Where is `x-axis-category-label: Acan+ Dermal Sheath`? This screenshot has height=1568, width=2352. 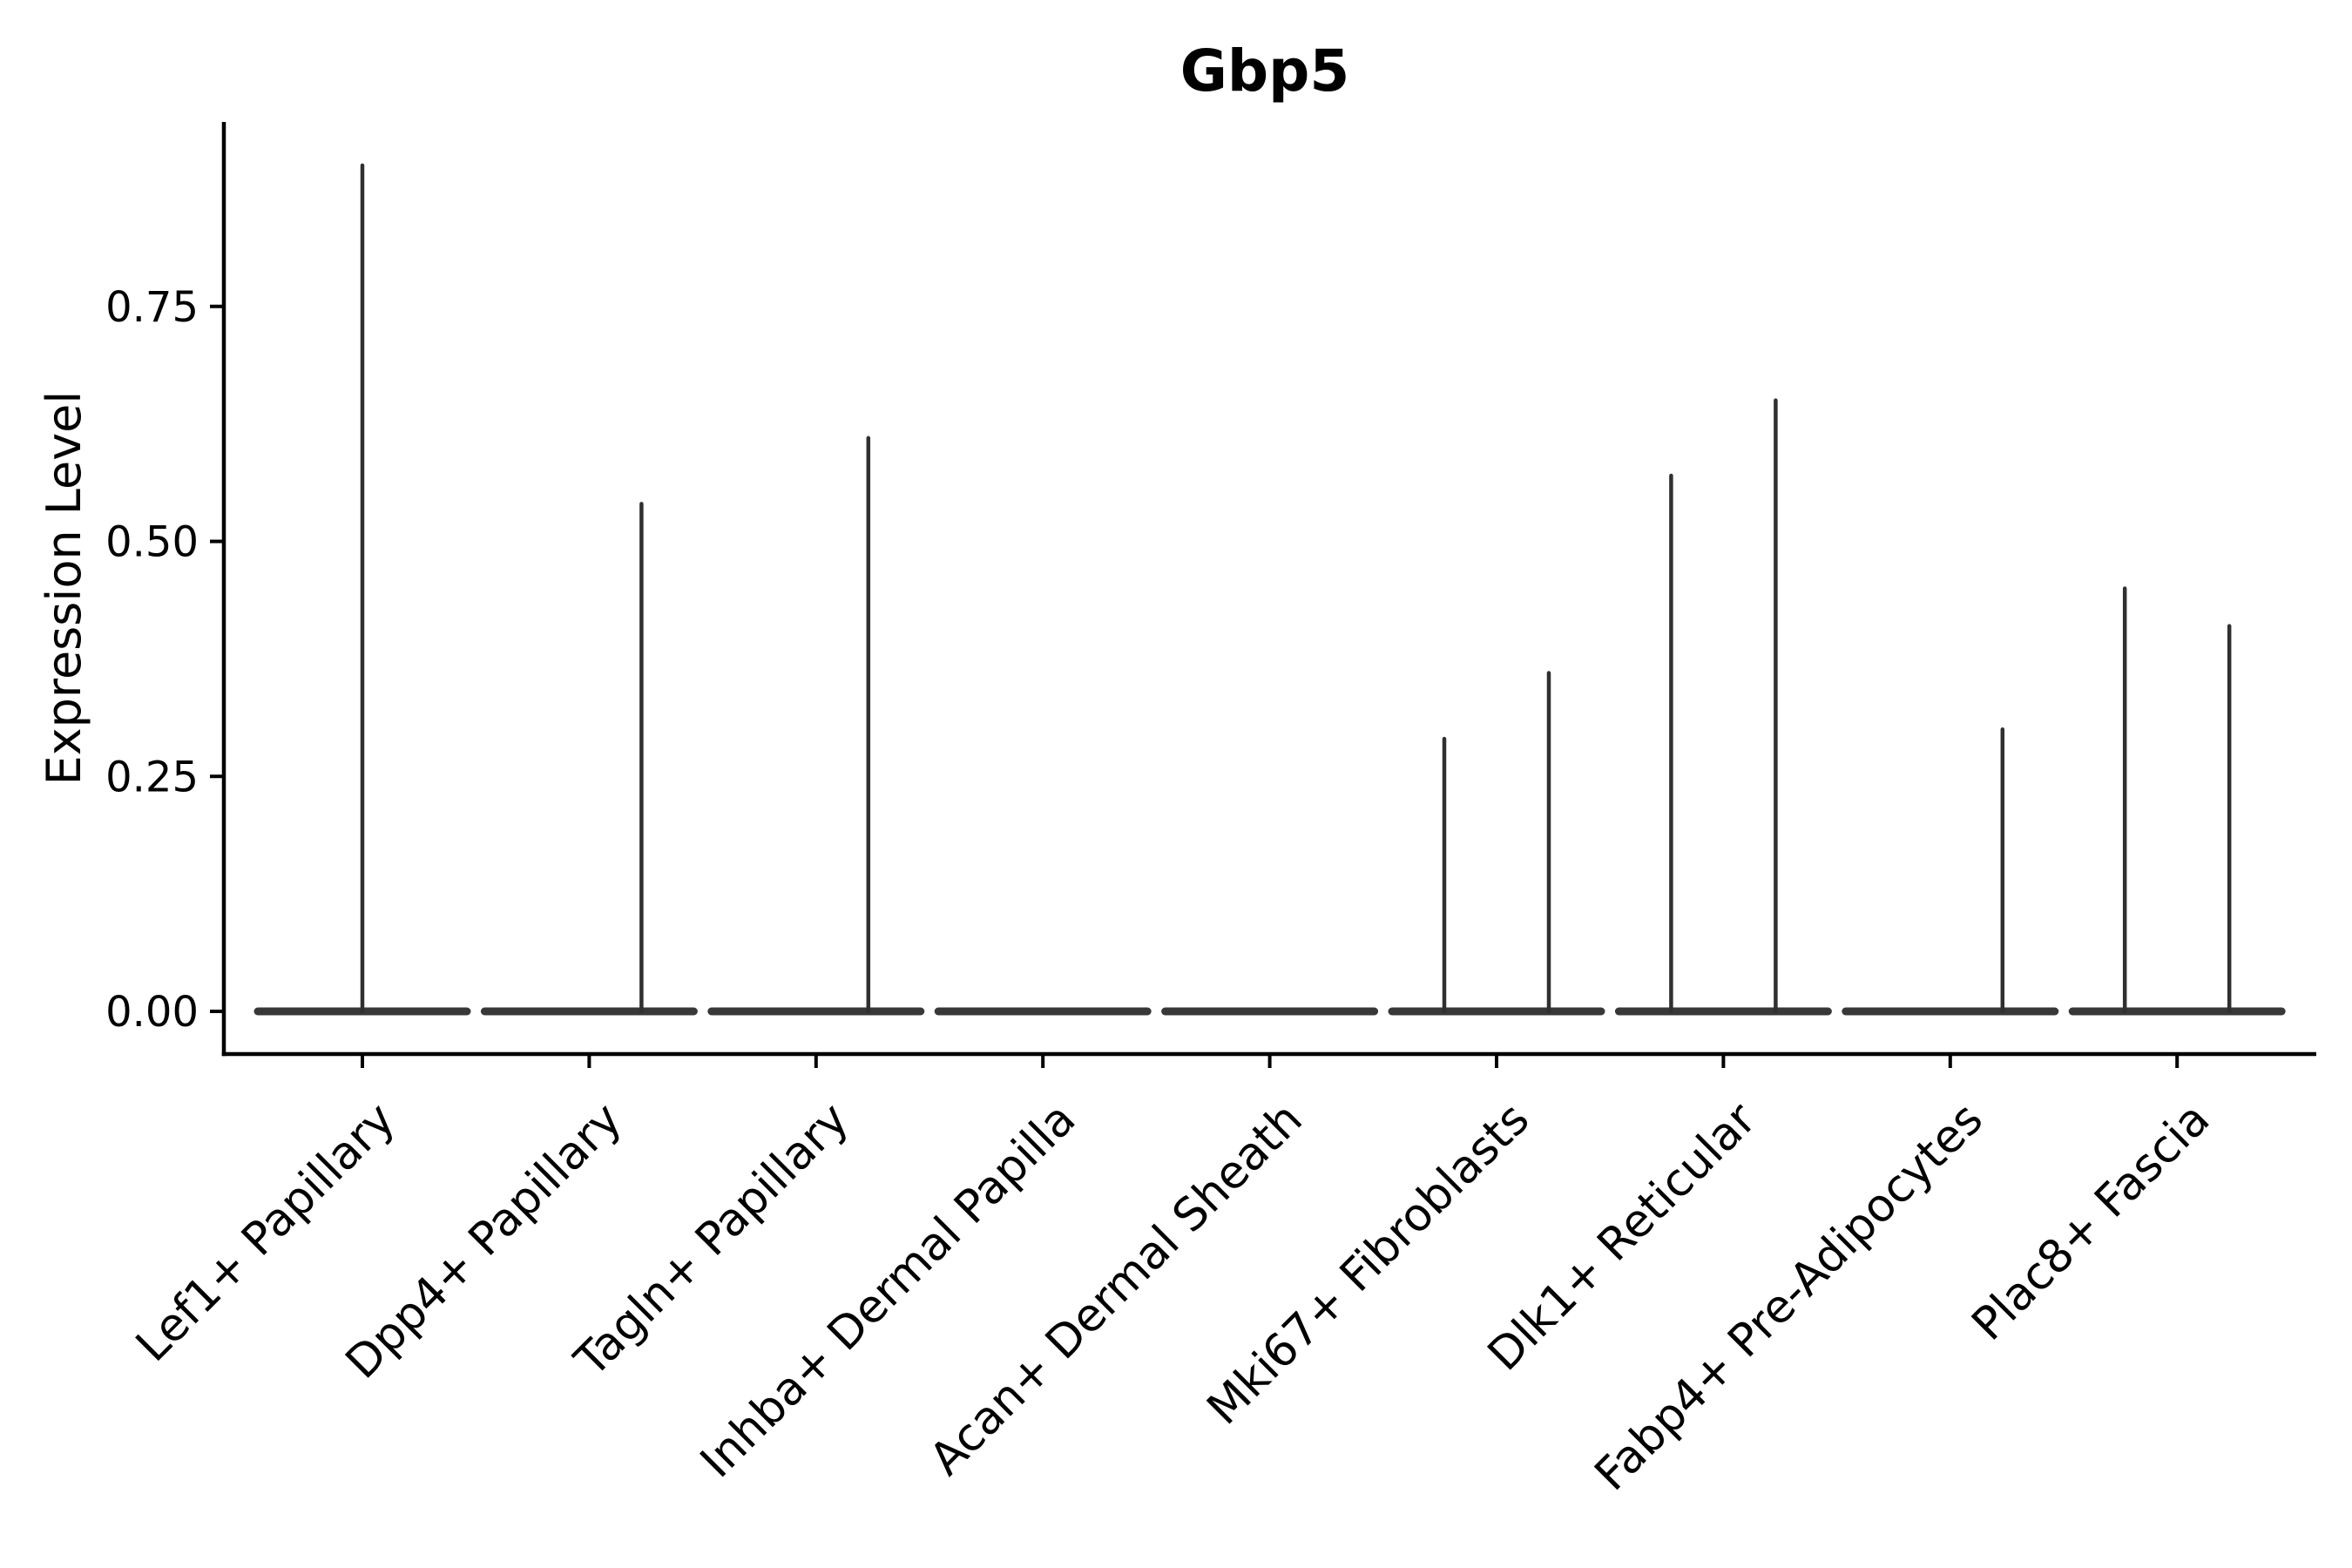 x-axis-category-label: Acan+ Dermal Sheath is located at coordinates (1116, 1290).